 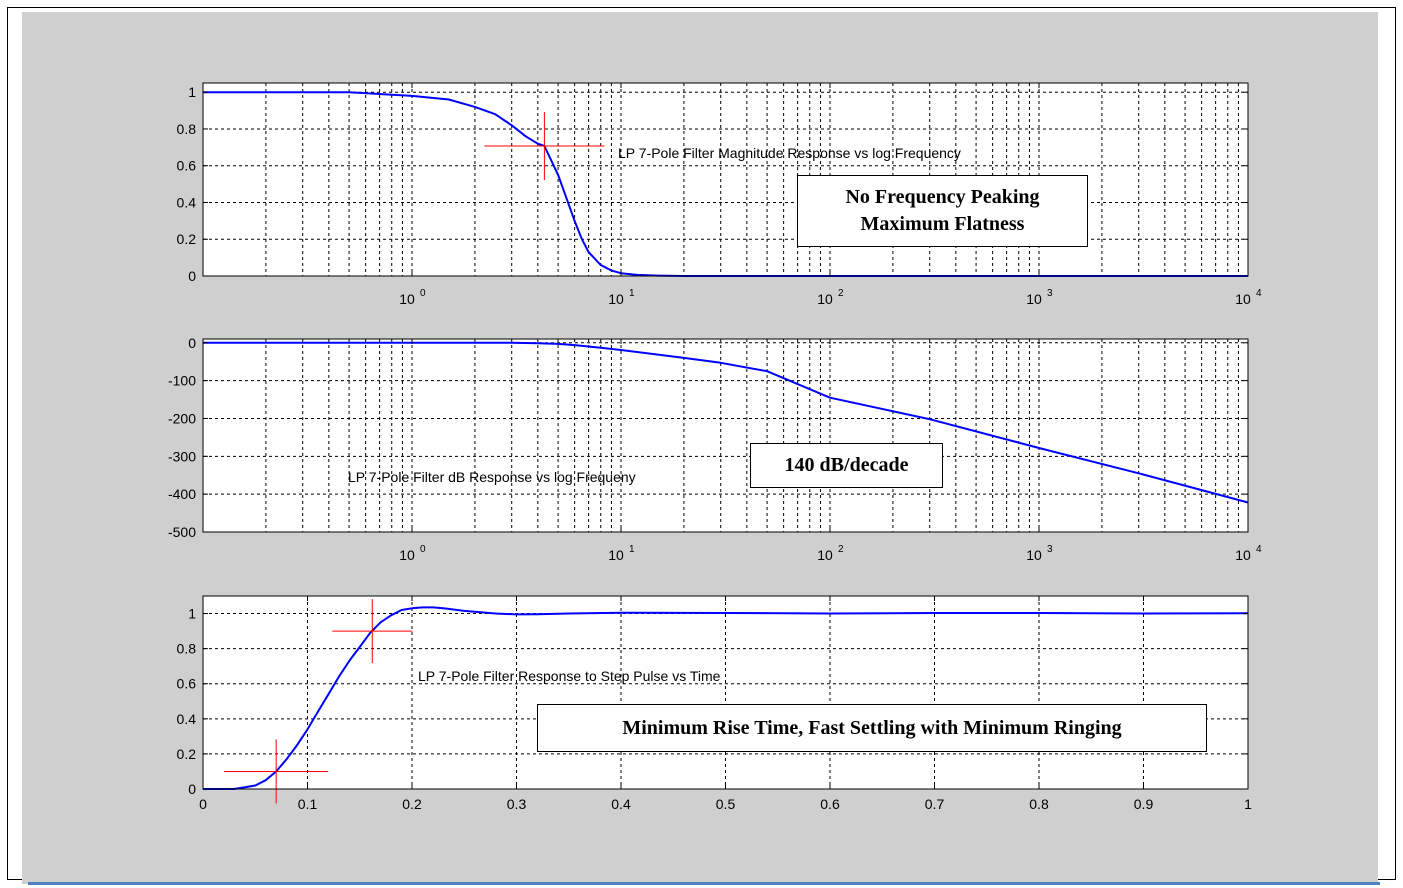 I want to click on x-tick-label: 0.1, so click(x=308, y=804).